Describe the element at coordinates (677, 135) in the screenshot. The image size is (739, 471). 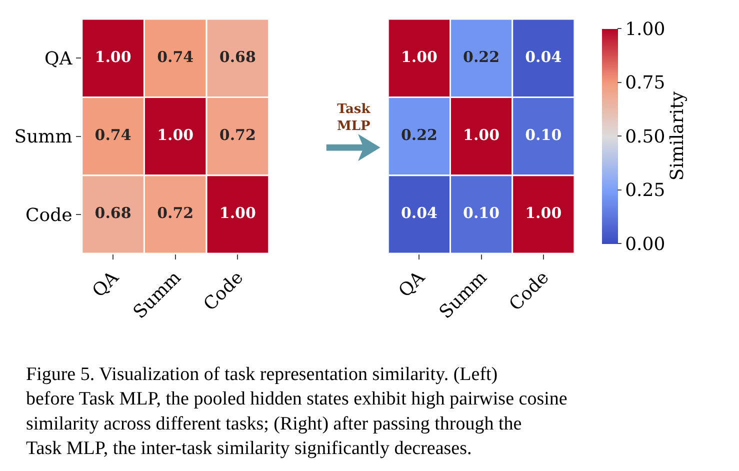
I see `color-bar-title: Similarity` at that location.